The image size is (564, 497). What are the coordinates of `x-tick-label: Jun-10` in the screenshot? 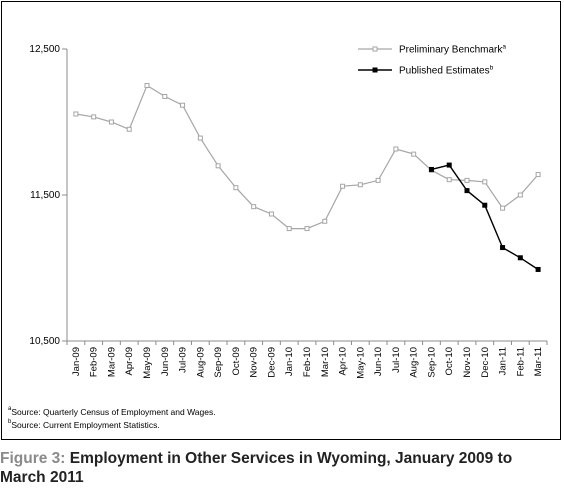 It's located at (378, 361).